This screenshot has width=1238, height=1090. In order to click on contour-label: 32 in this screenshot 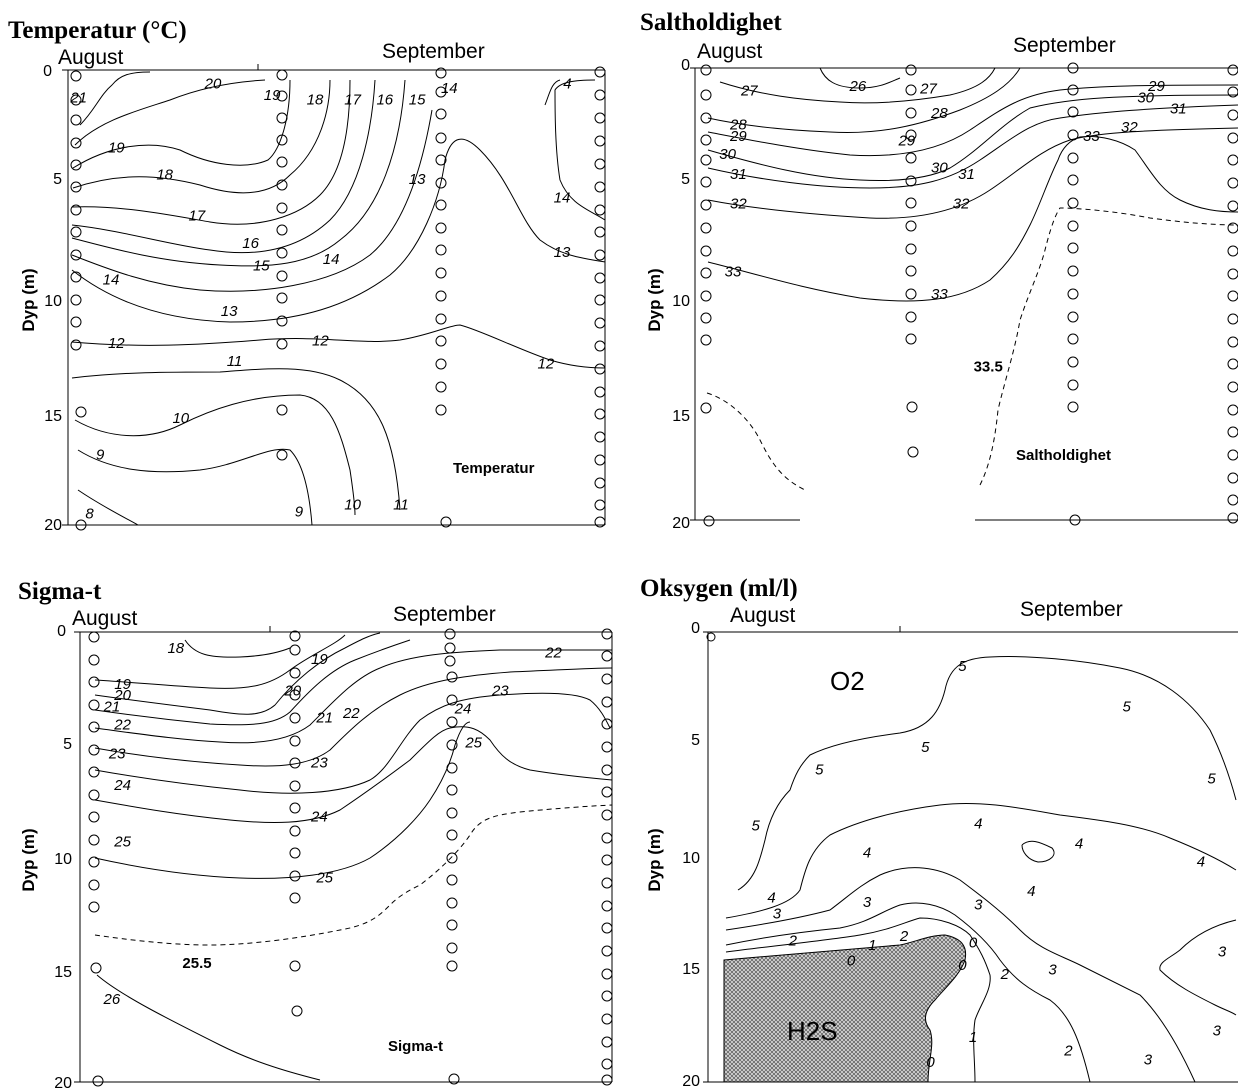, I will do `click(1129, 127)`.